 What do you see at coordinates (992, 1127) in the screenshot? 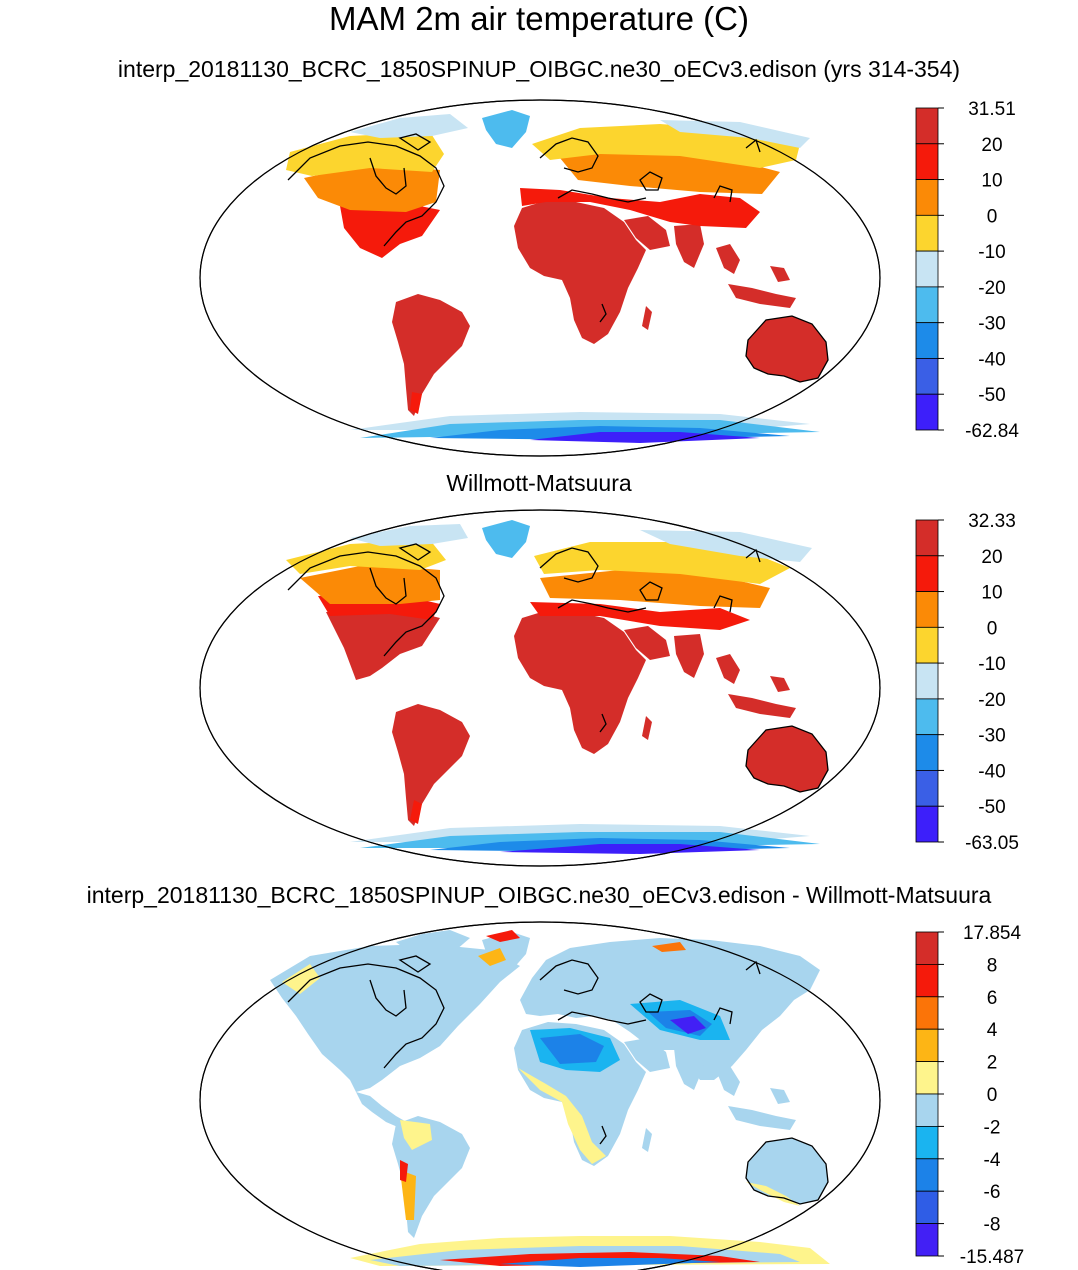
I see `colorbar-label: -2` at bounding box center [992, 1127].